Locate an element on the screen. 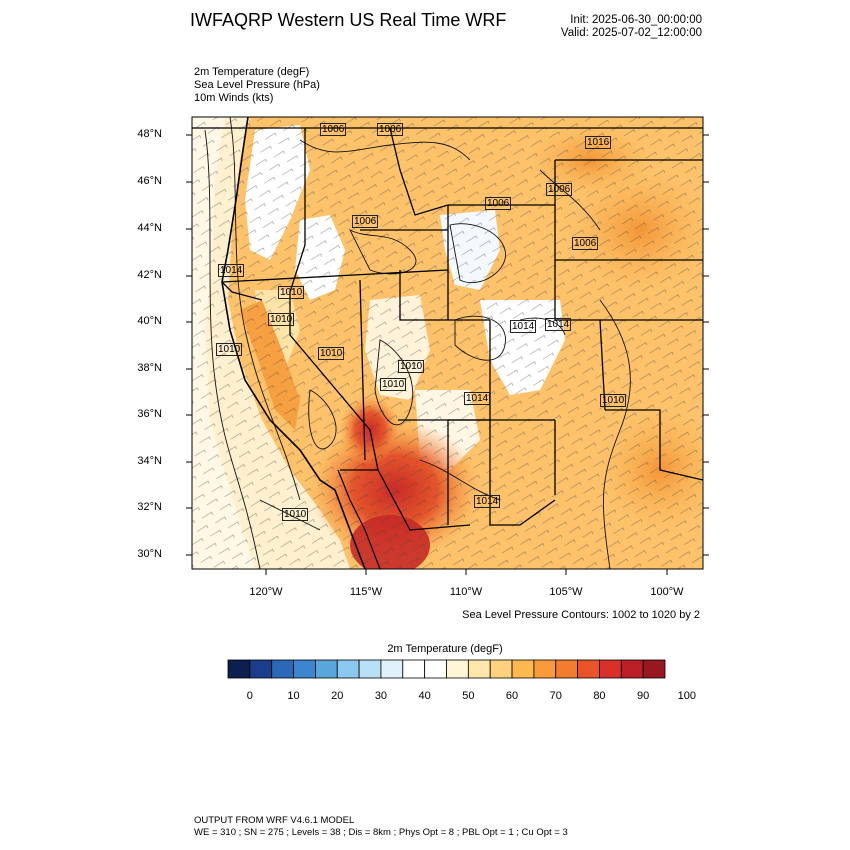 Image resolution: width=850 pixels, height=850 pixels. lat-label: 38°N is located at coordinates (149, 368).